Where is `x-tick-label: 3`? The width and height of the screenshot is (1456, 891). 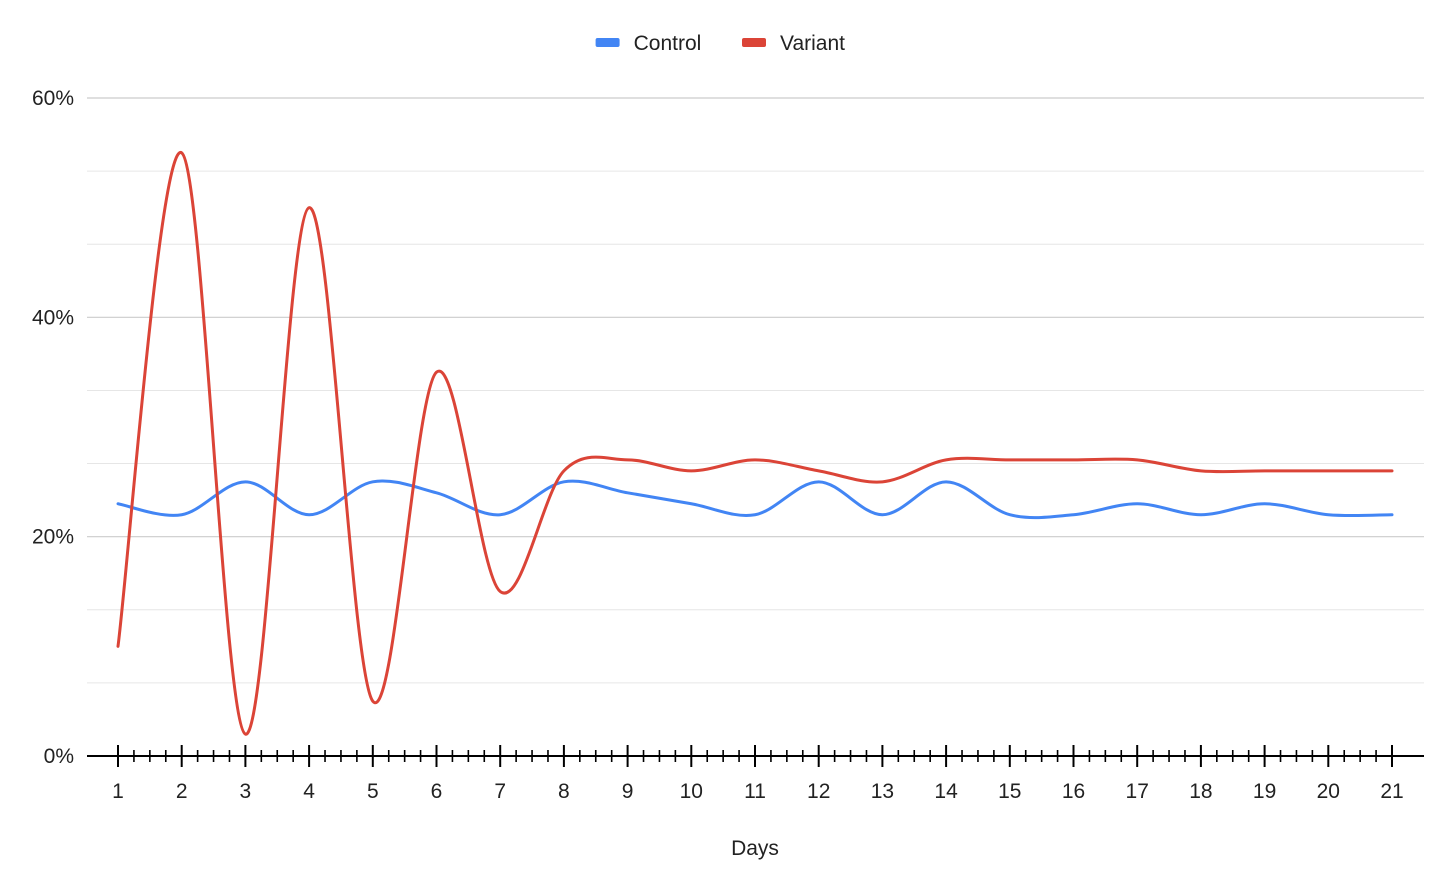 x-tick-label: 3 is located at coordinates (246, 791).